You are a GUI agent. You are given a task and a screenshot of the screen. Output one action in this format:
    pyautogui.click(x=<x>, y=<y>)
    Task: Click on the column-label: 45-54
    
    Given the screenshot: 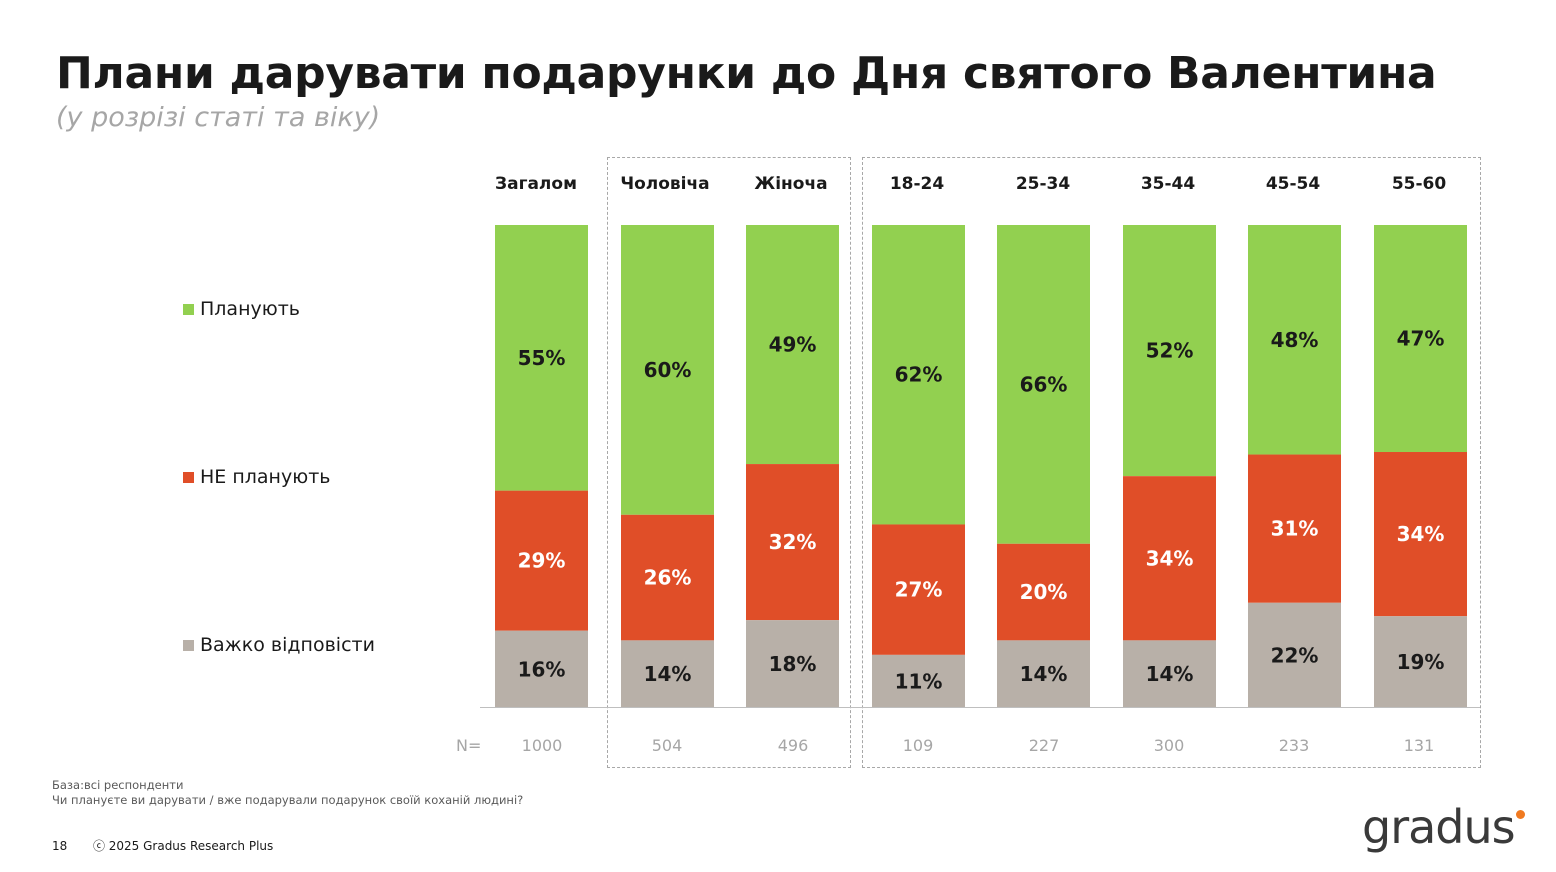 What is the action you would take?
    pyautogui.click(x=1293, y=184)
    